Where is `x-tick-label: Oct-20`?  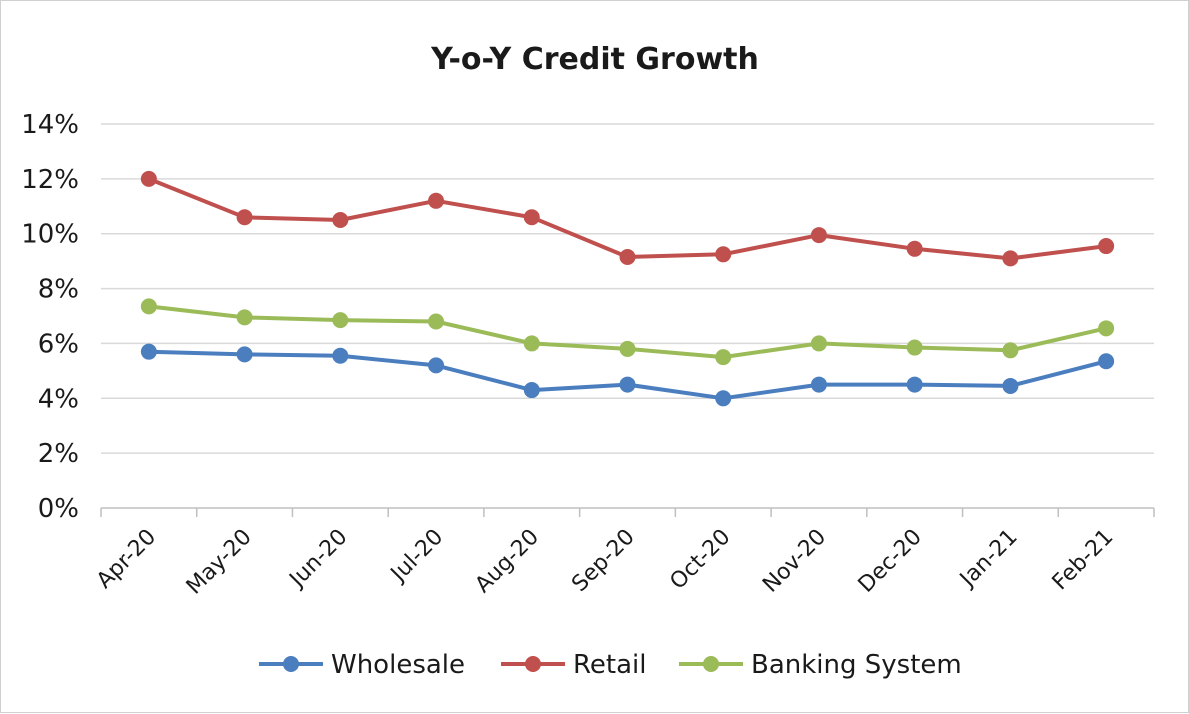
x-tick-label: Oct-20 is located at coordinates (700, 560).